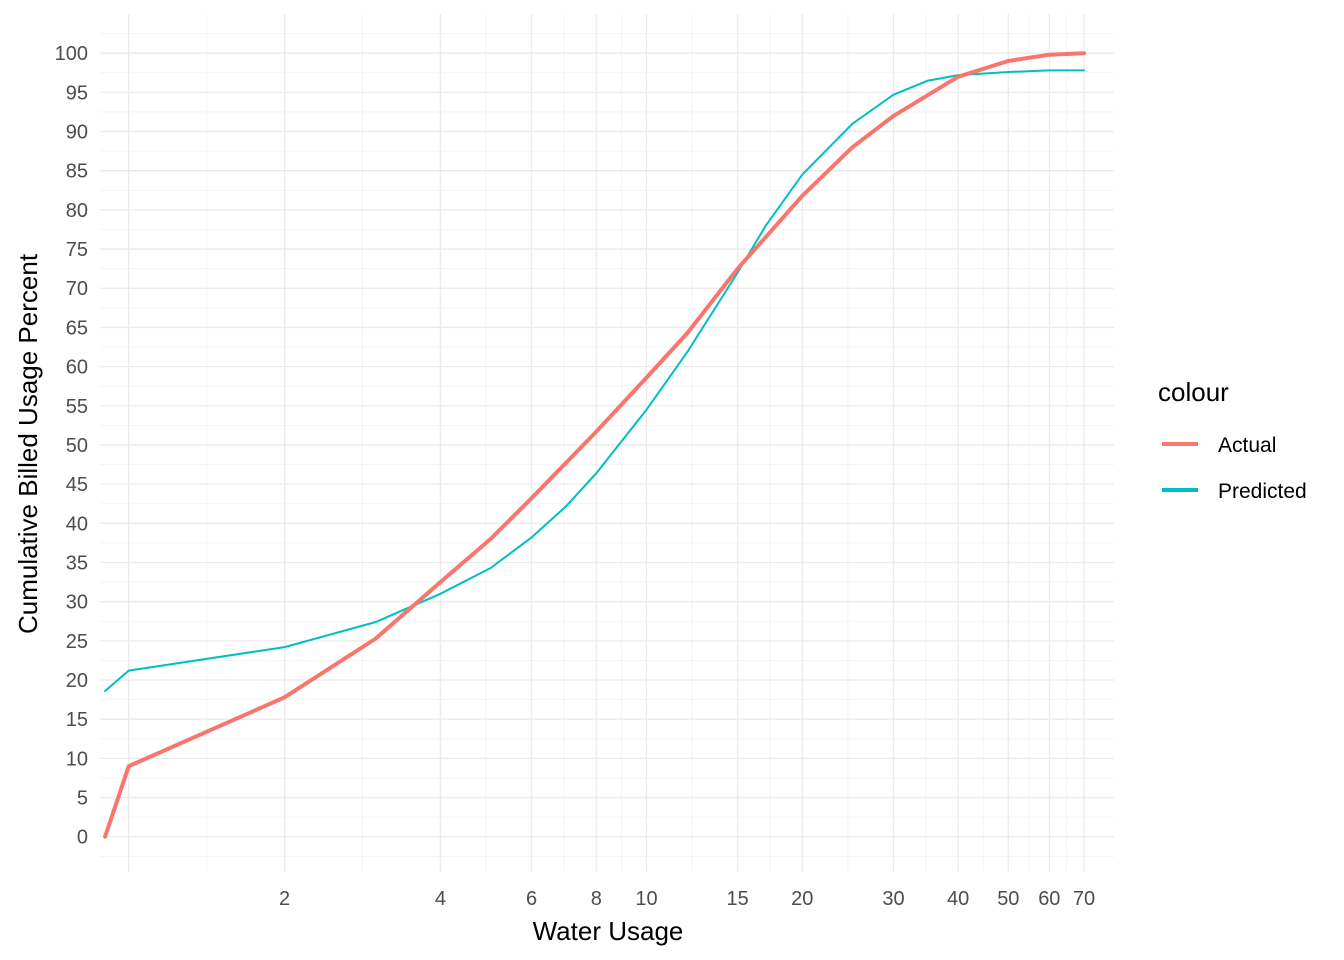 The height and width of the screenshot is (960, 1344). I want to click on x-tick-label: 70, so click(1084, 899).